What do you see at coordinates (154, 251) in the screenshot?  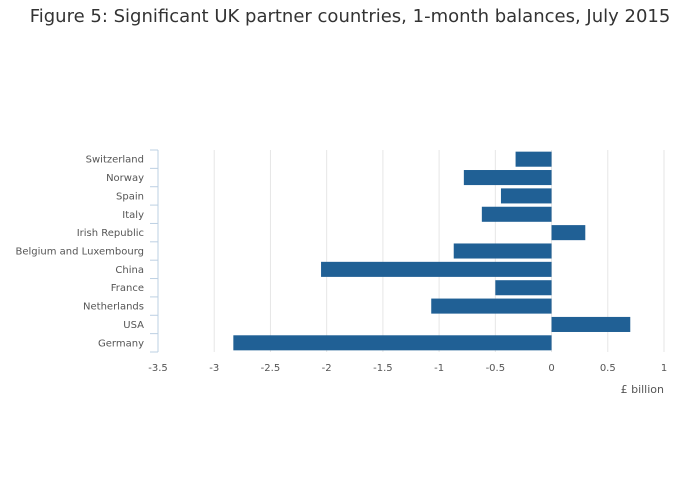 I see `y-axis` at bounding box center [154, 251].